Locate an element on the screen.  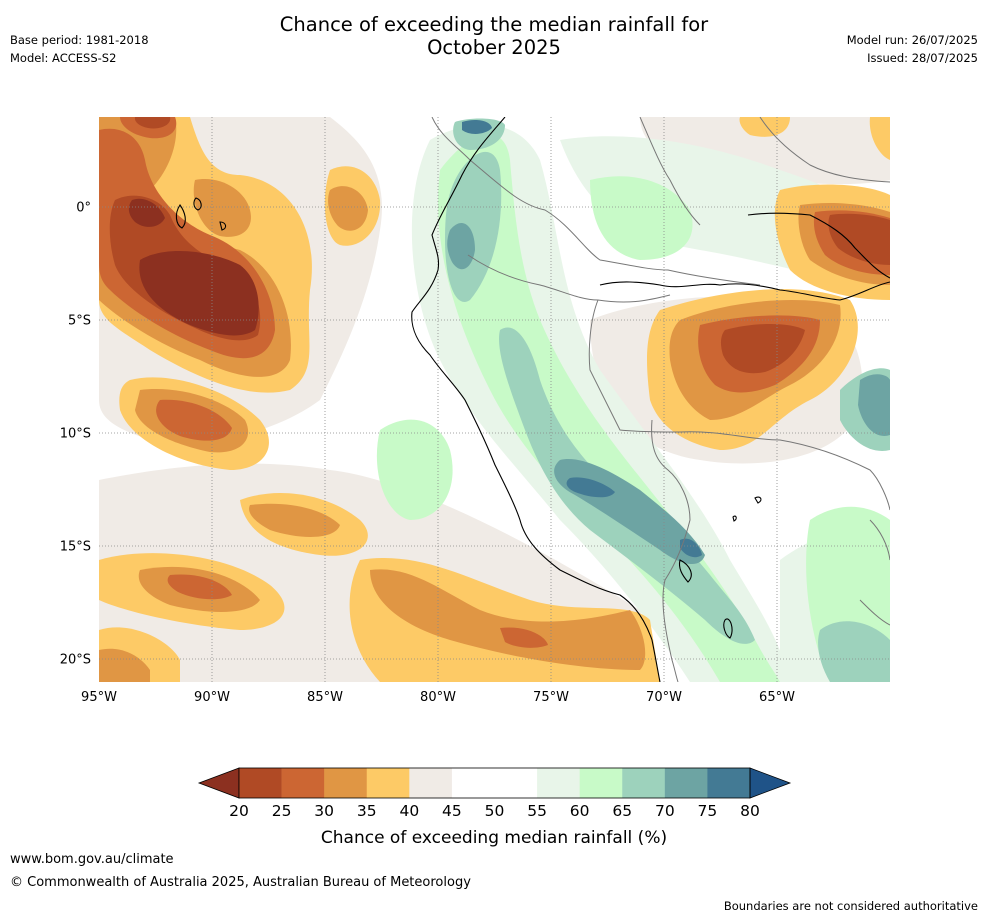
colorbar-over-arrow is located at coordinates (770, 783).